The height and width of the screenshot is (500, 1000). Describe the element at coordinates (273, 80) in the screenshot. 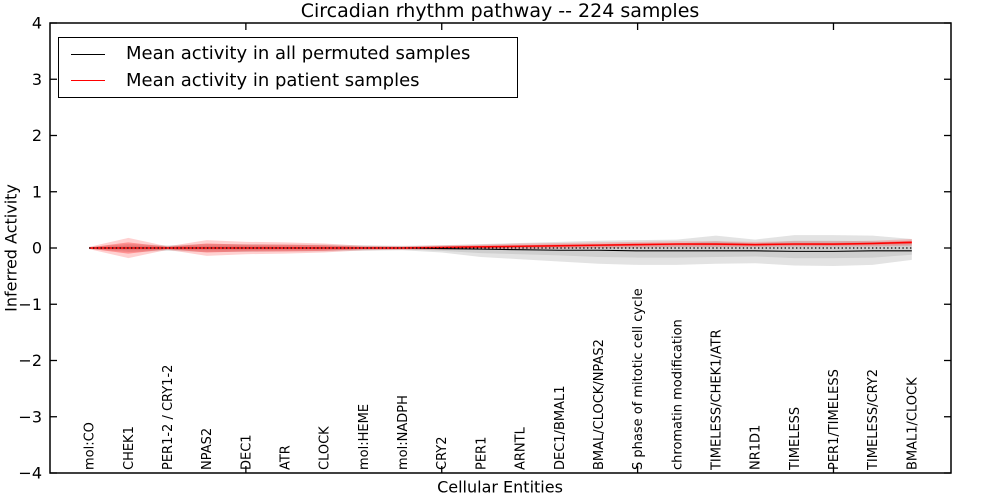

I see `legend-label-patient: Mean activity in patient samples` at that location.